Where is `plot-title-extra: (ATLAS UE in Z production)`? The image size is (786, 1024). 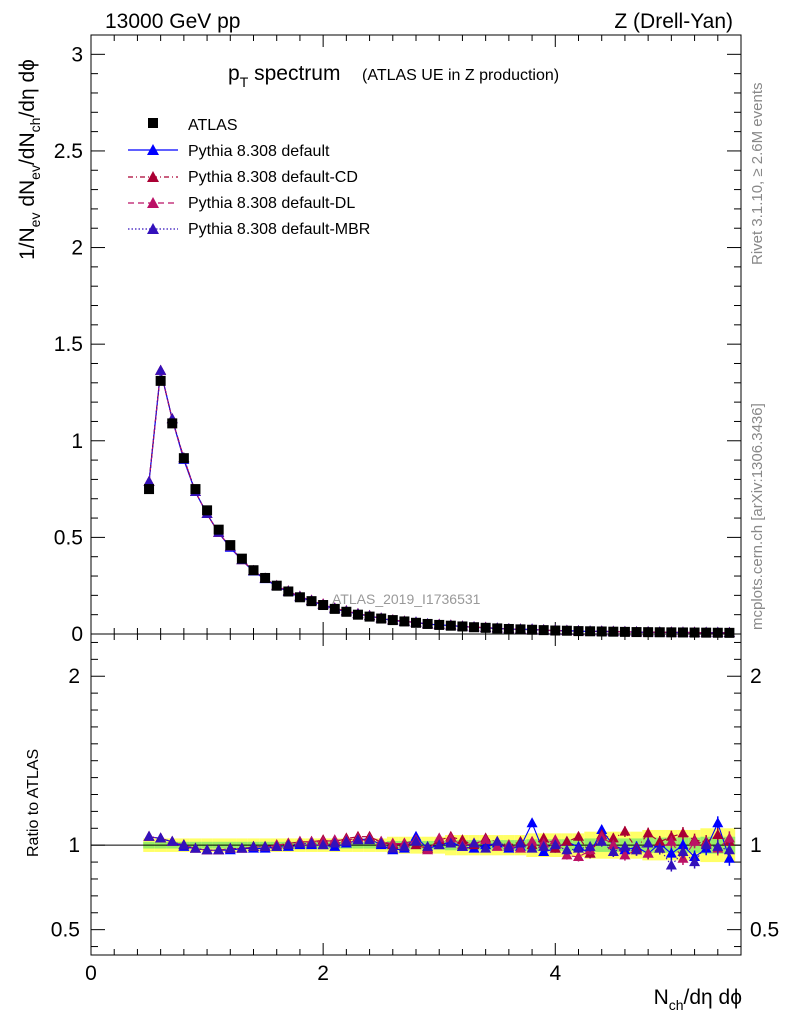 plot-title-extra: (ATLAS UE in Z production) is located at coordinates (460, 75).